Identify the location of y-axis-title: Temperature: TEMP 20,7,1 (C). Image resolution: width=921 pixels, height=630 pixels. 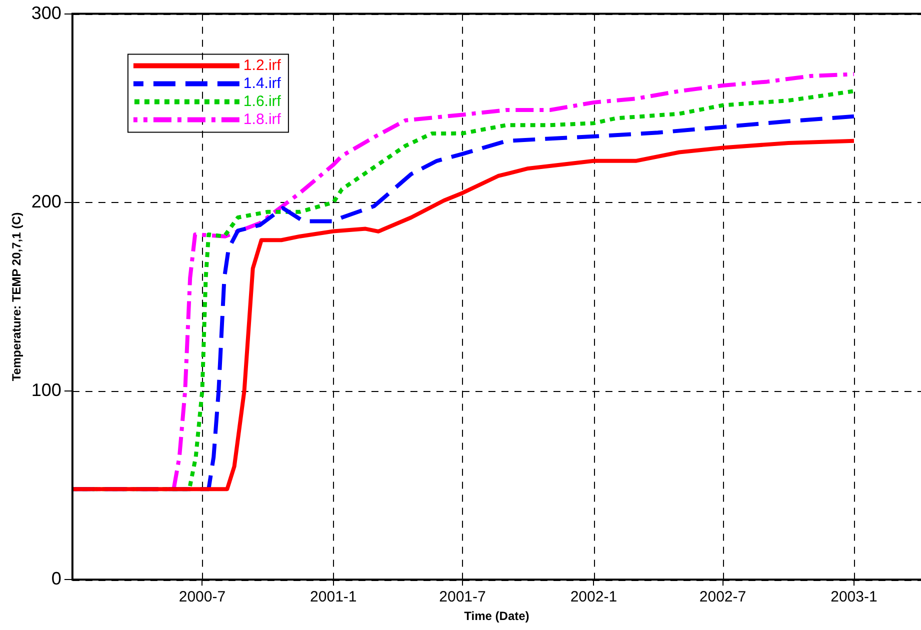
(17, 297).